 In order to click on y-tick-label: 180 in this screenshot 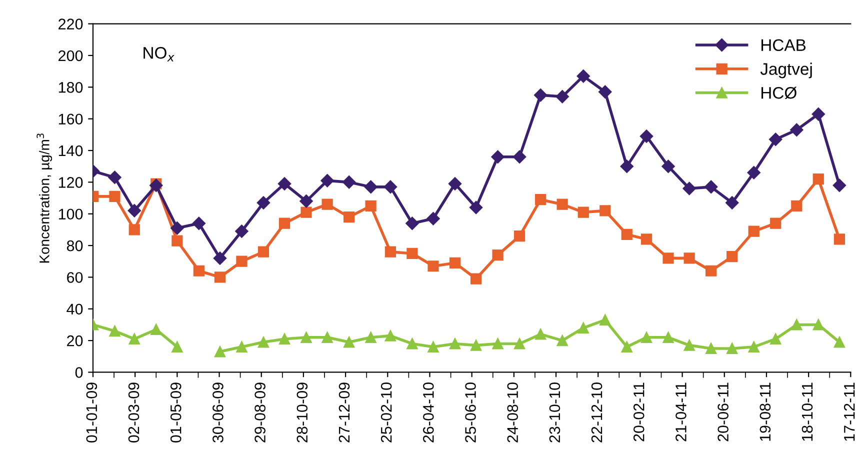, I will do `click(70, 87)`.